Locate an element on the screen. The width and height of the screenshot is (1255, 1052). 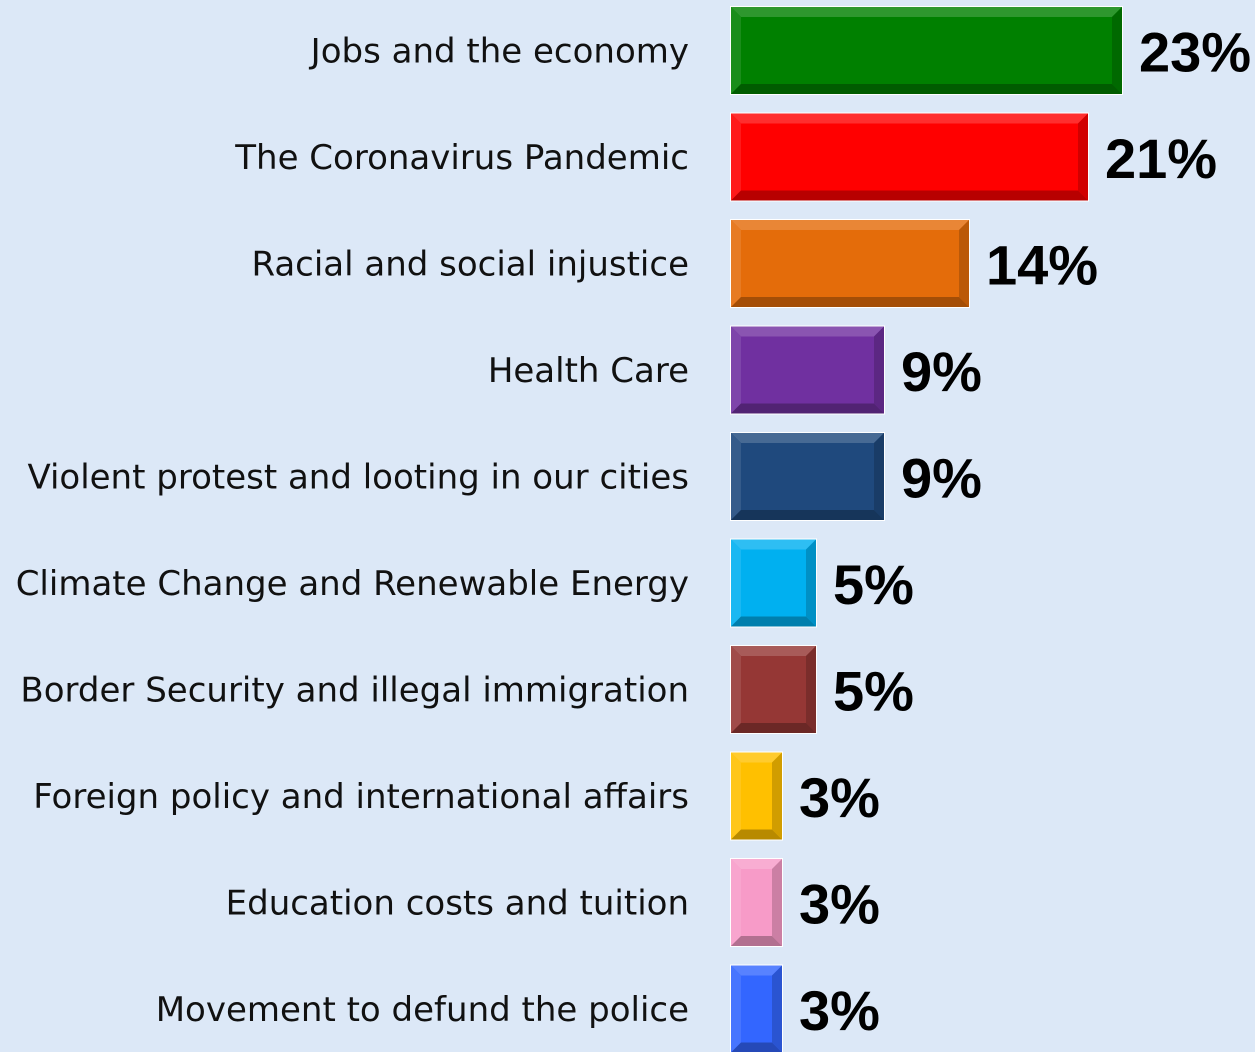
value-label: 21% is located at coordinates (1161, 158).